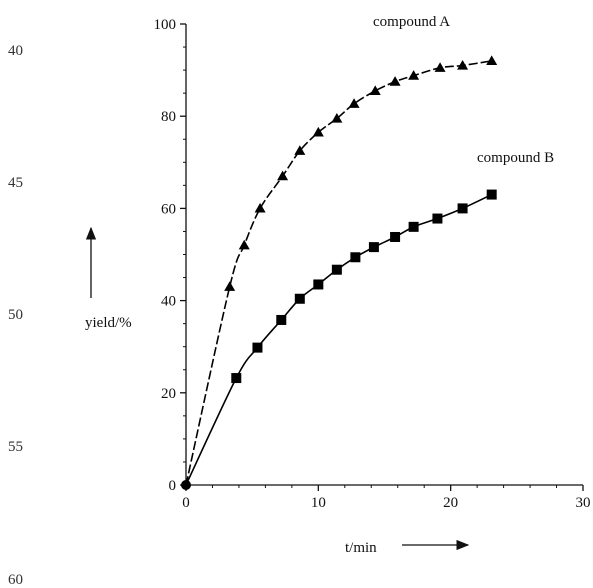  I want to click on x-tick-label: 10, so click(318, 503).